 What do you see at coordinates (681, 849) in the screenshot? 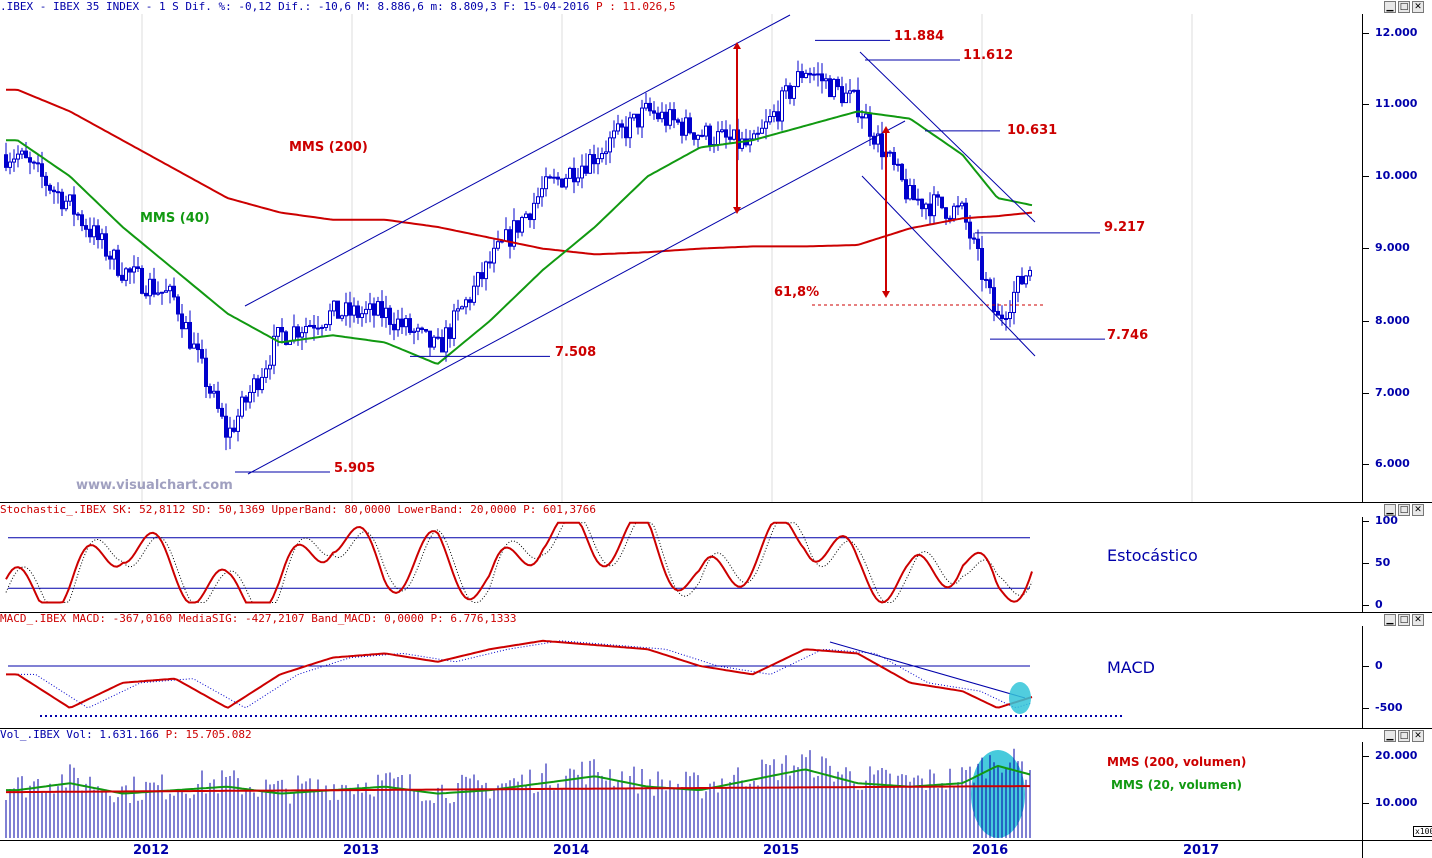
I see `time-axis: 2012 2013 2014 2015 2016 2017` at bounding box center [681, 849].